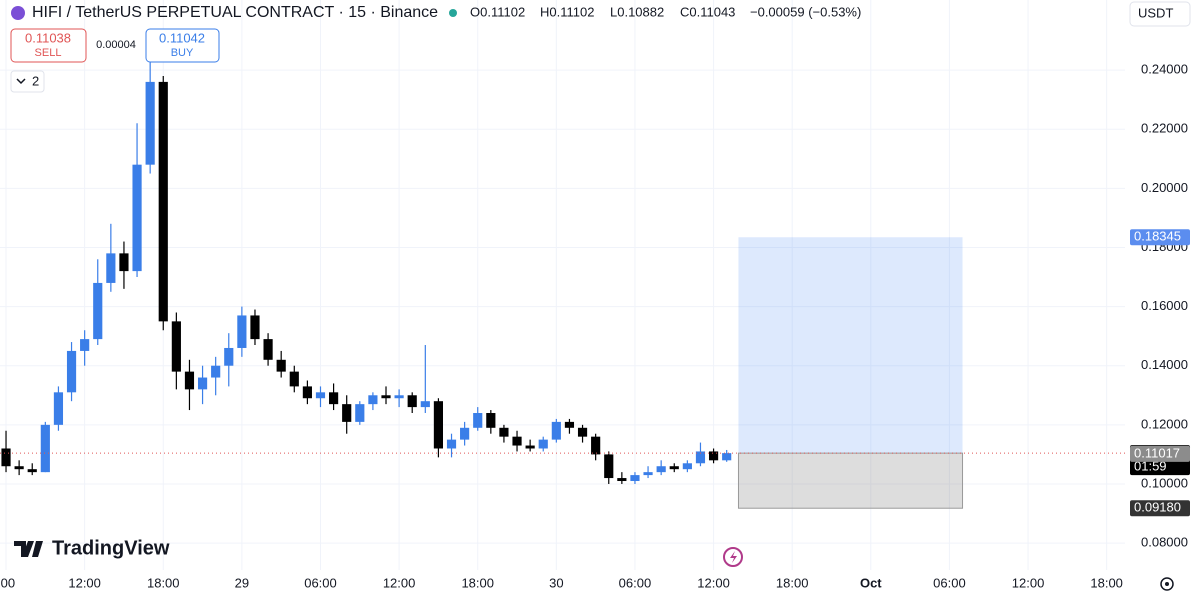 Image resolution: width=1199 pixels, height=603 pixels. Describe the element at coordinates (1164, 482) in the screenshot. I see `y-tick-label: 0.10000` at that location.